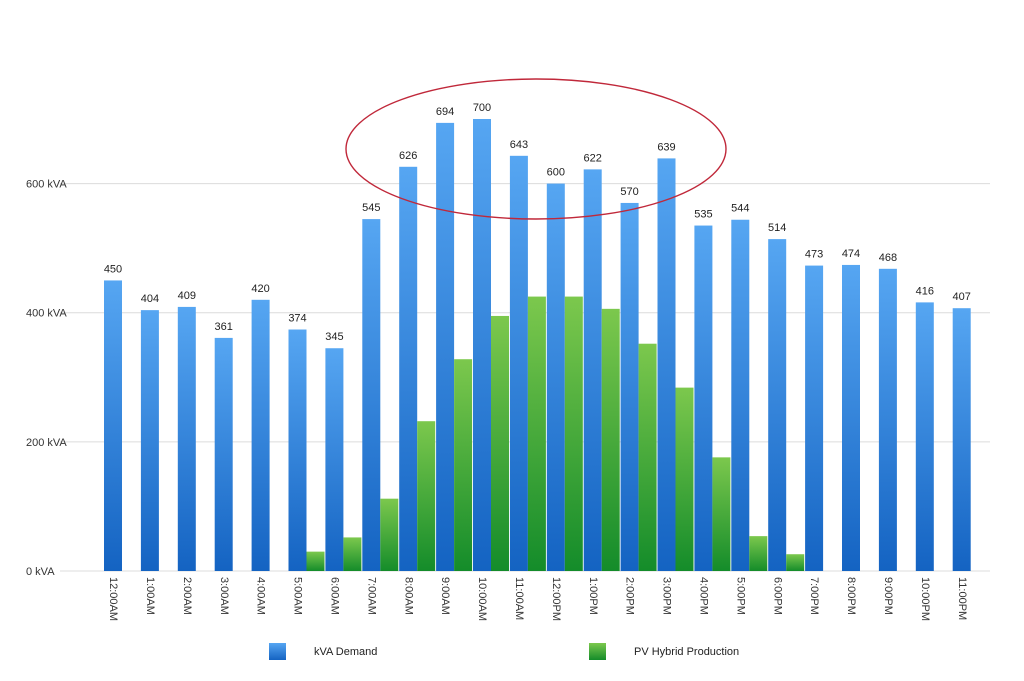 This screenshot has width=1024, height=681. Describe the element at coordinates (629, 192) in the screenshot. I see `data-label-demand: 570` at that location.